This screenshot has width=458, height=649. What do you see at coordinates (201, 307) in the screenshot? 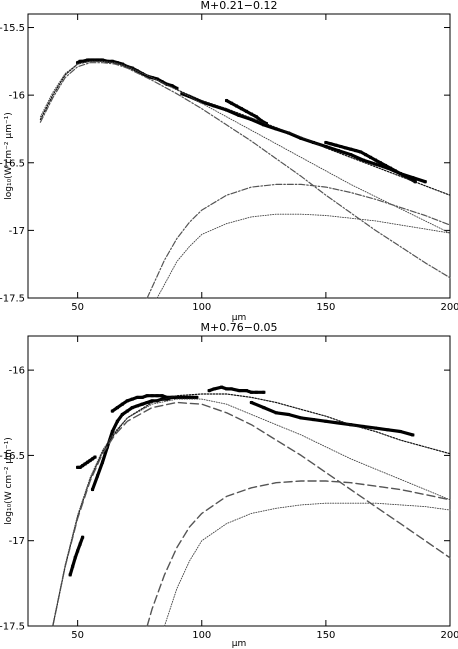
I see `x-tick-label: 100` at bounding box center [201, 307].